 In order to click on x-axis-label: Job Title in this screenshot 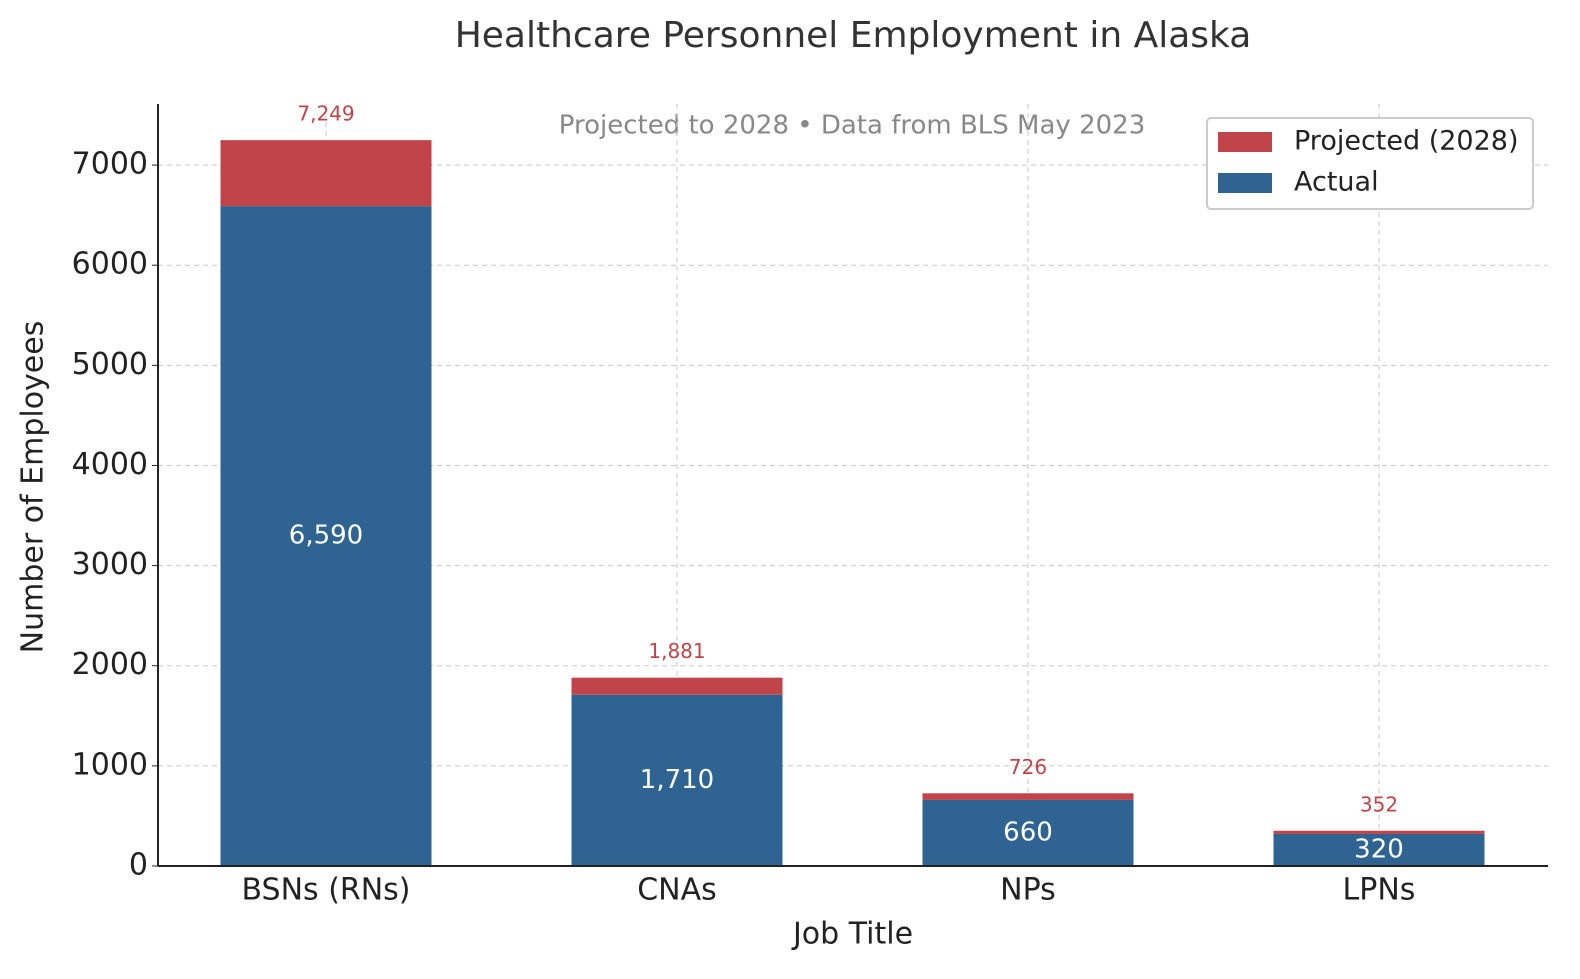, I will do `click(852, 934)`.